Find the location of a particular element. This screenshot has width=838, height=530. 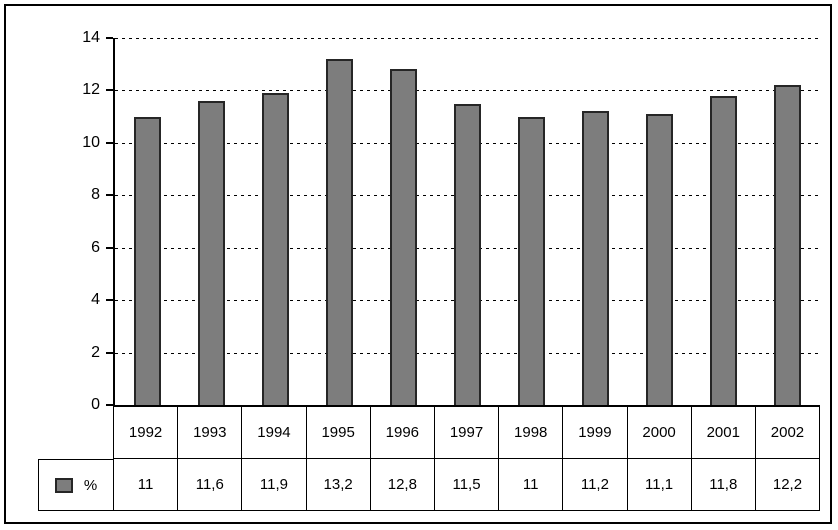

y-axis-label-12: 12 is located at coordinates (91, 90).